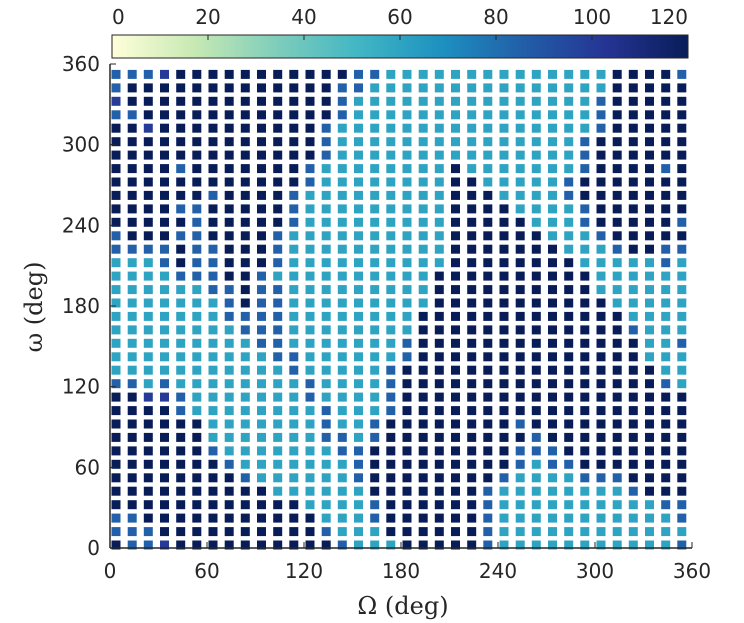 This screenshot has height=623, width=744. Describe the element at coordinates (595, 571) in the screenshot. I see `x-tick-label: 300` at that location.